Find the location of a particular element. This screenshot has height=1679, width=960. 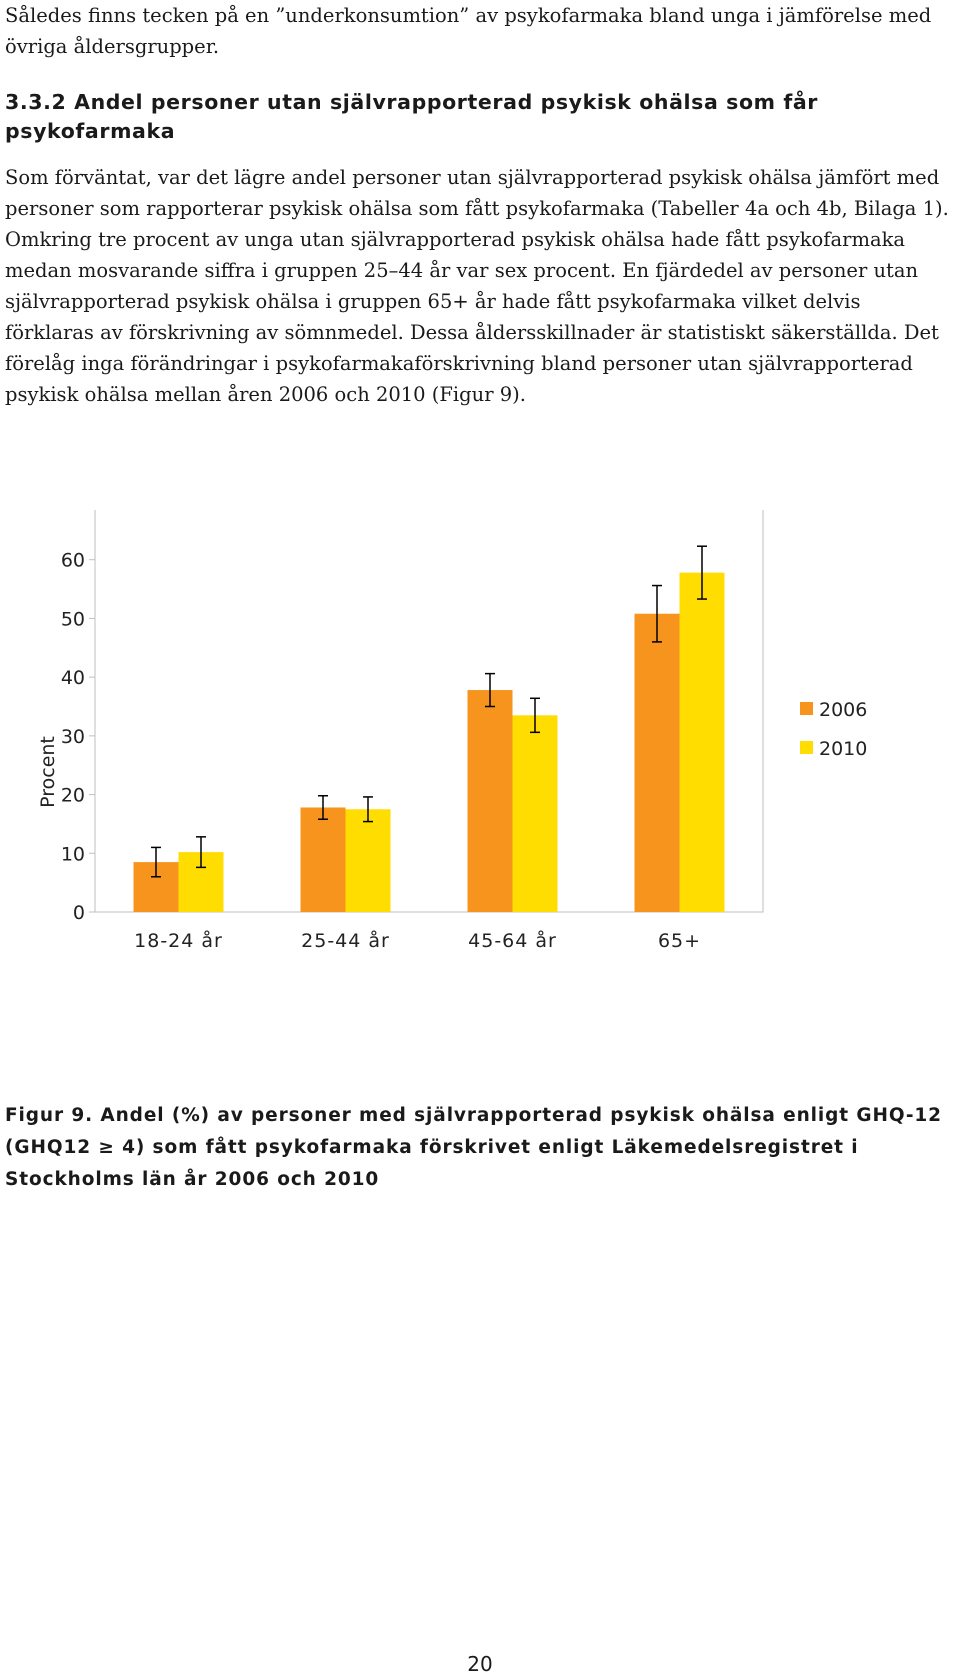

y-tick-label: 50 is located at coordinates (73, 619).